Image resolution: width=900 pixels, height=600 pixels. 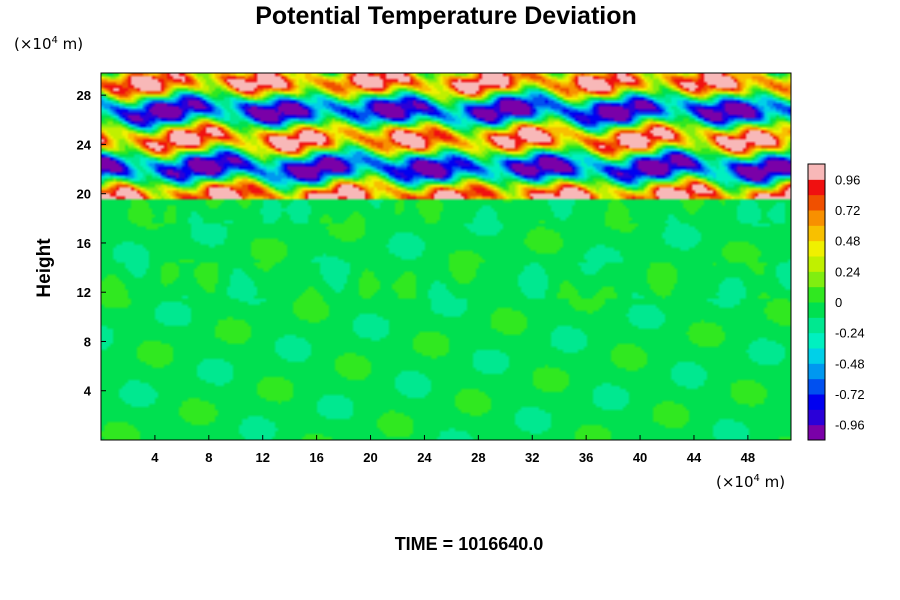 I want to click on colorbar-tick-label: 0.96, so click(x=847, y=179).